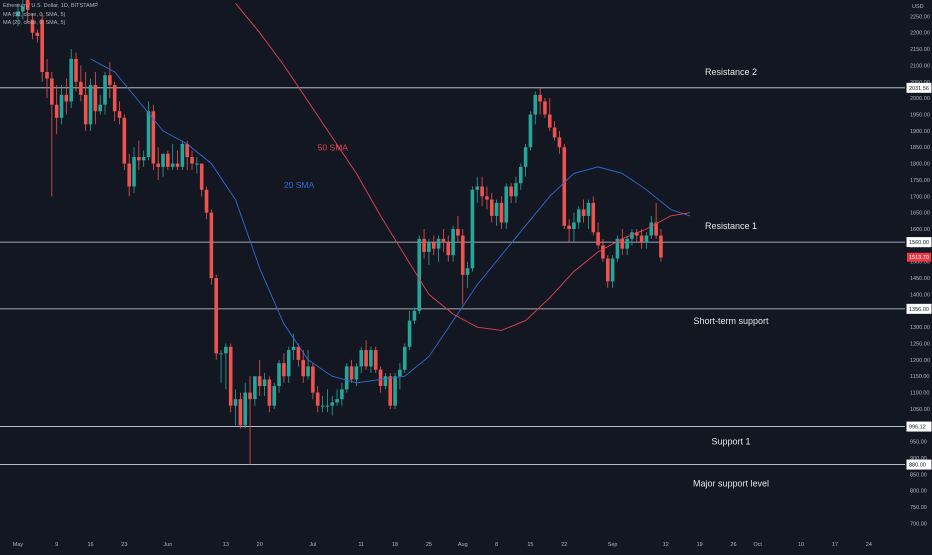  I want to click on y-tick-label: 1450.00, so click(920, 279).